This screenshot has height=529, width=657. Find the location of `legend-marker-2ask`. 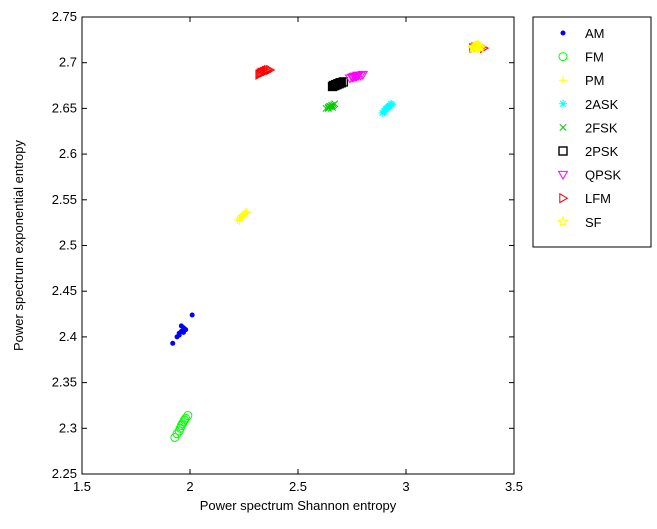

legend-marker-2ask is located at coordinates (563, 103).